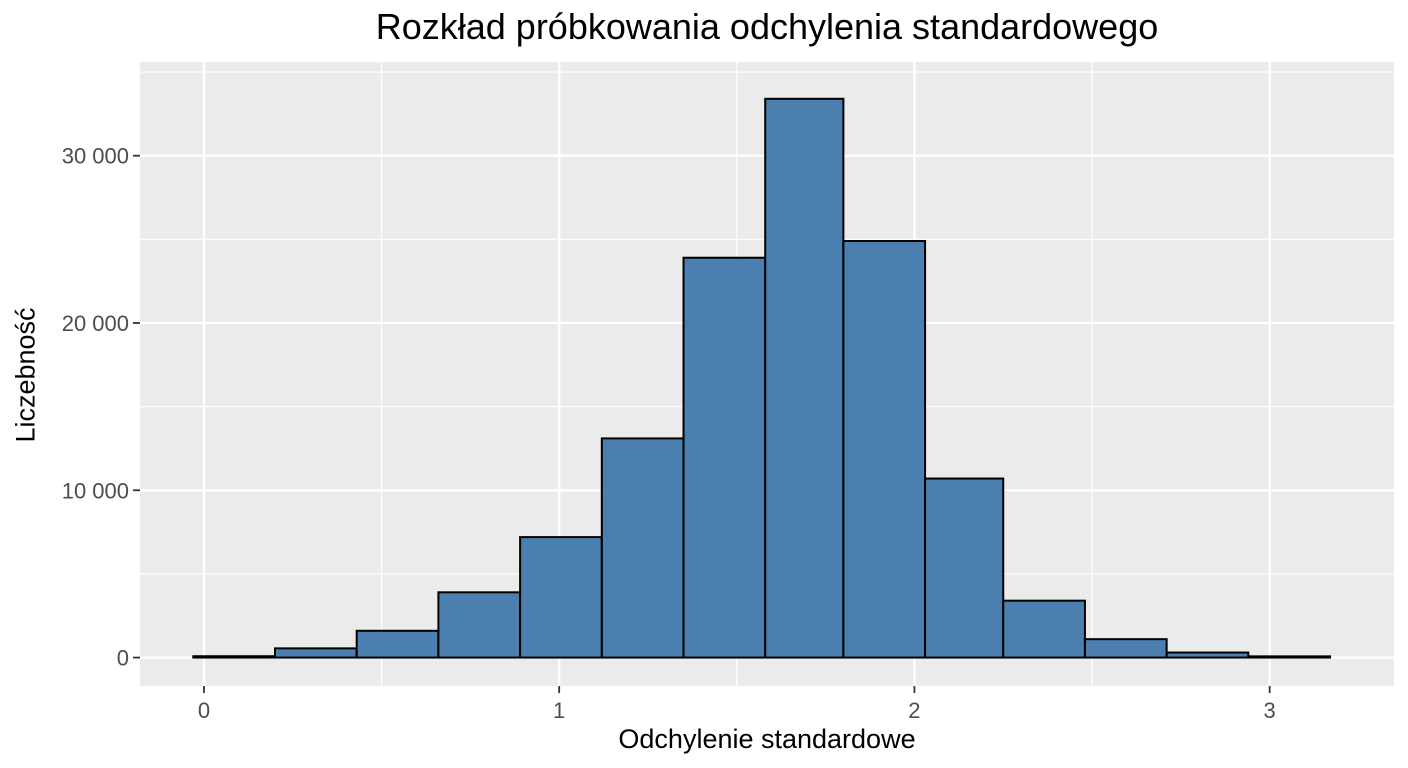 The image size is (1408, 768). I want to click on y-tick-label: 30 000, so click(95, 156).